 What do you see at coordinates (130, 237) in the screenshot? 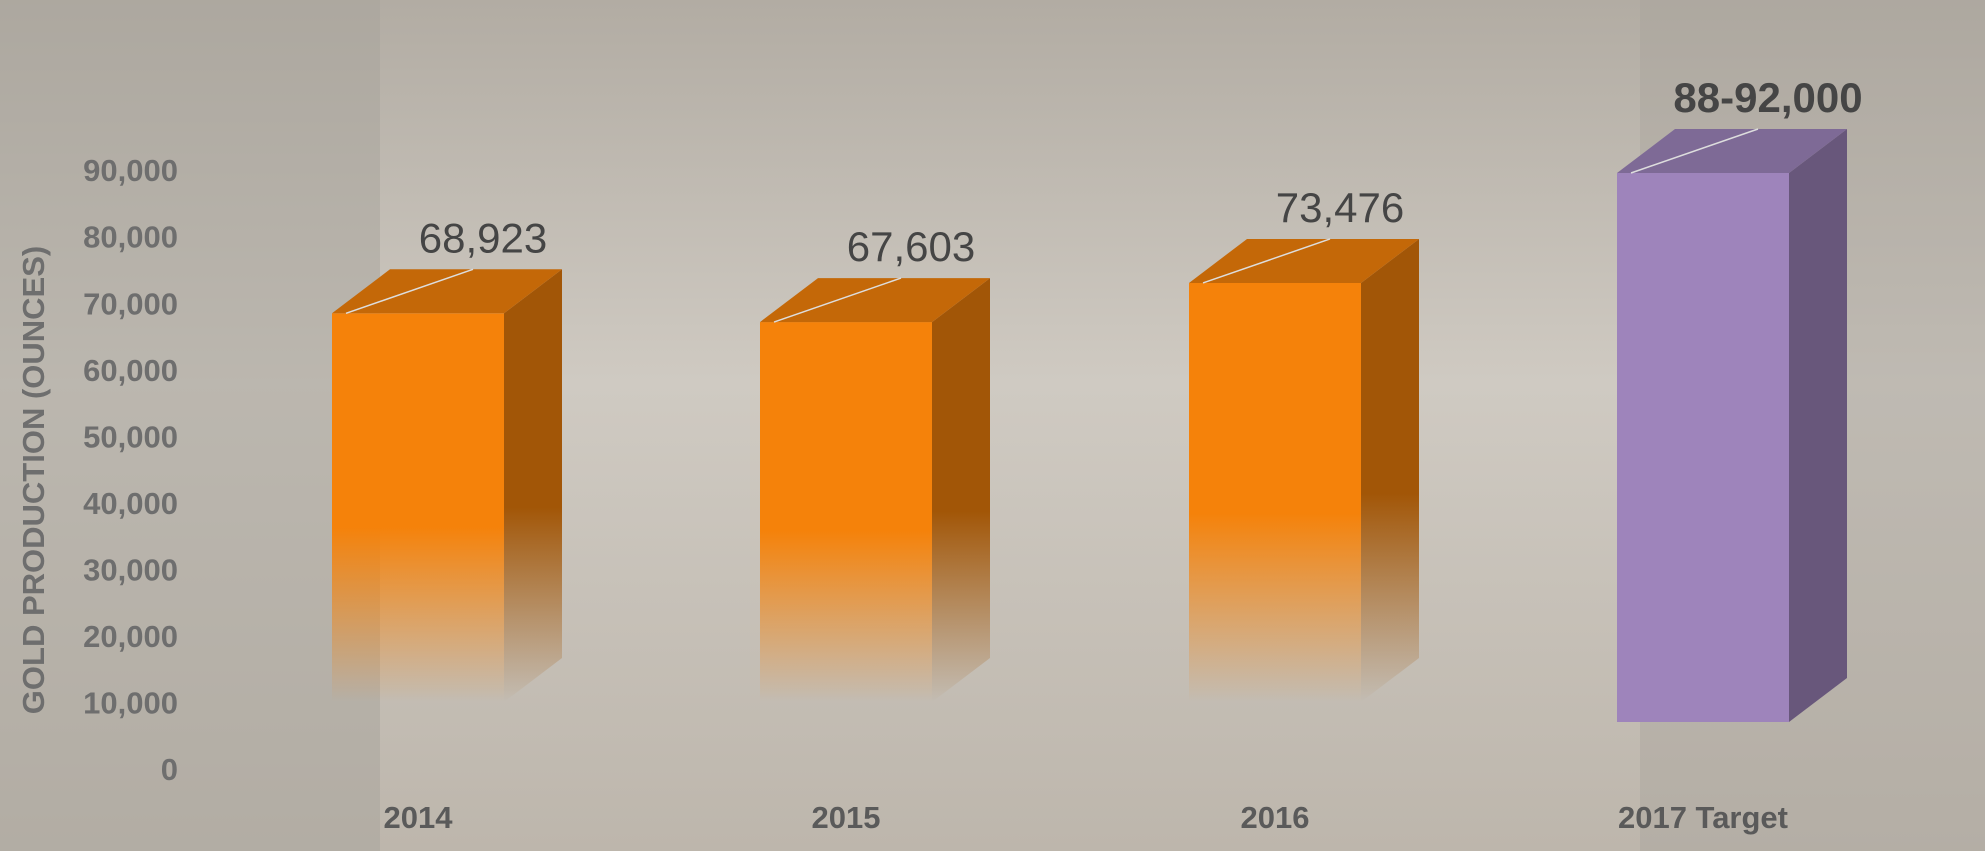
I see `y-tick-label: 80,000` at bounding box center [130, 237].